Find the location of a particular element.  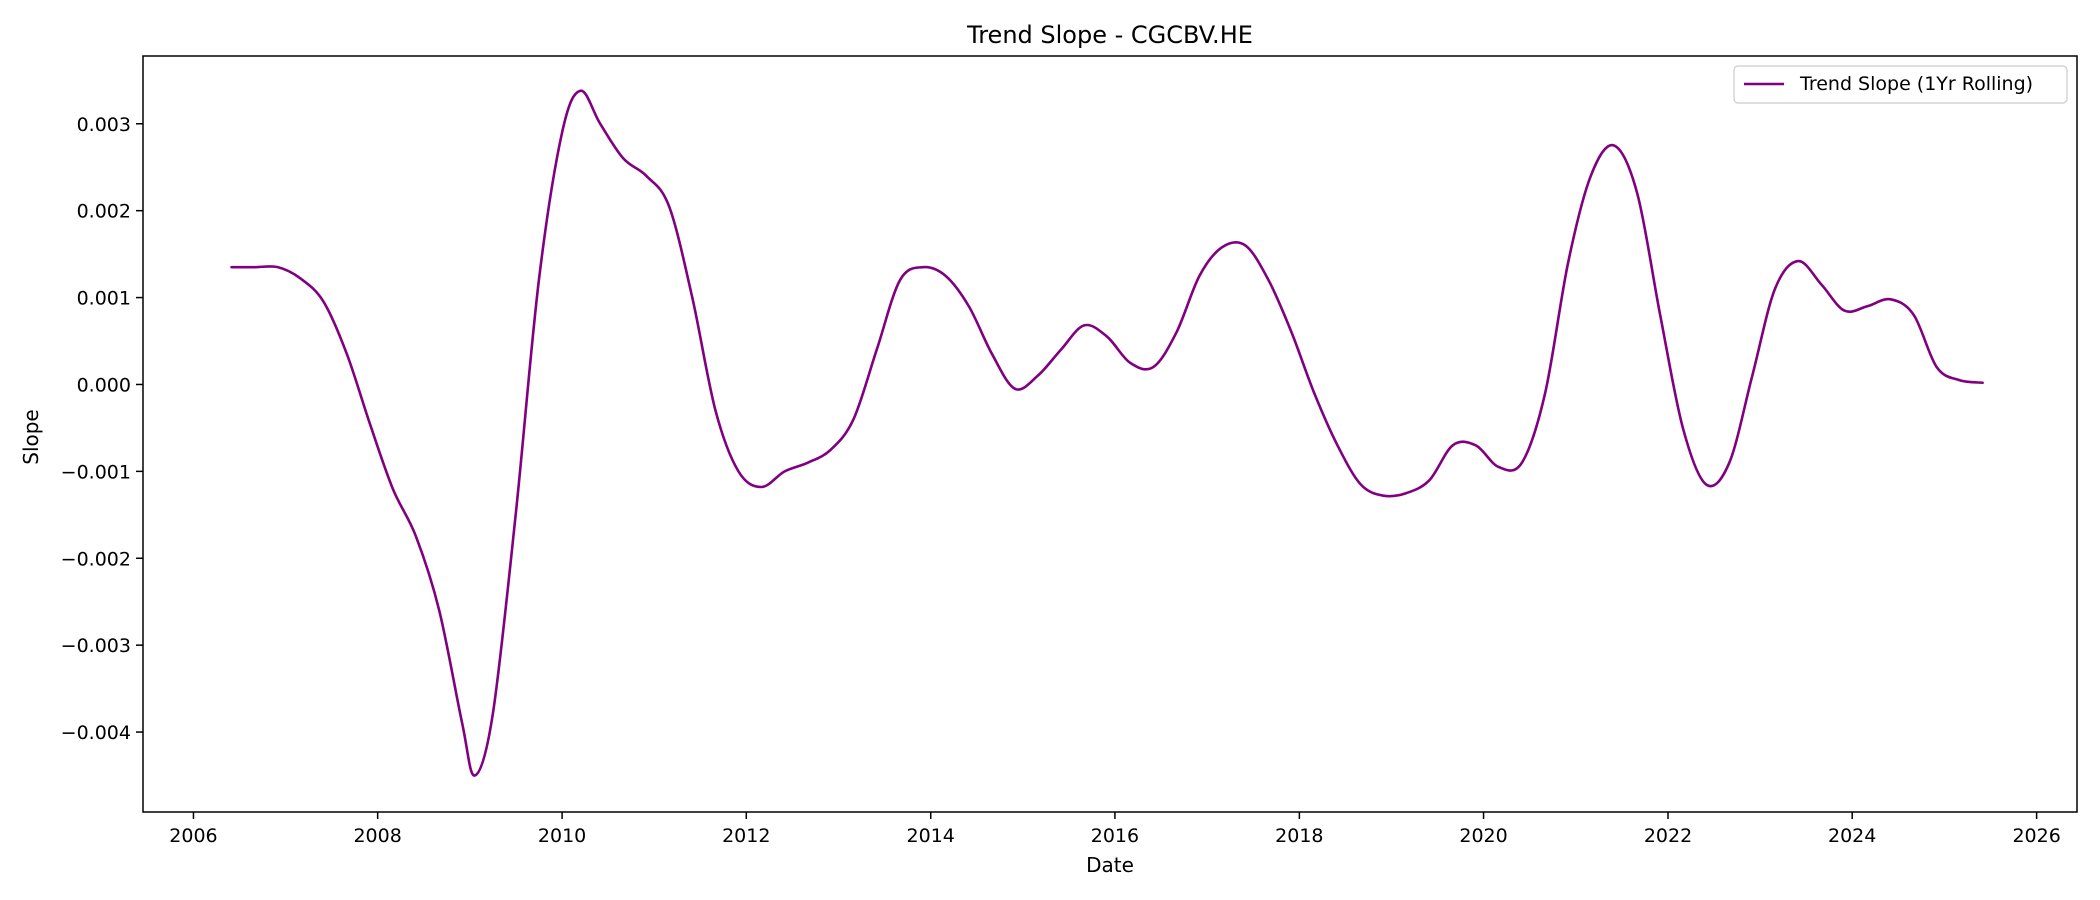

y-tick-label: 0.002 is located at coordinates (104, 212).